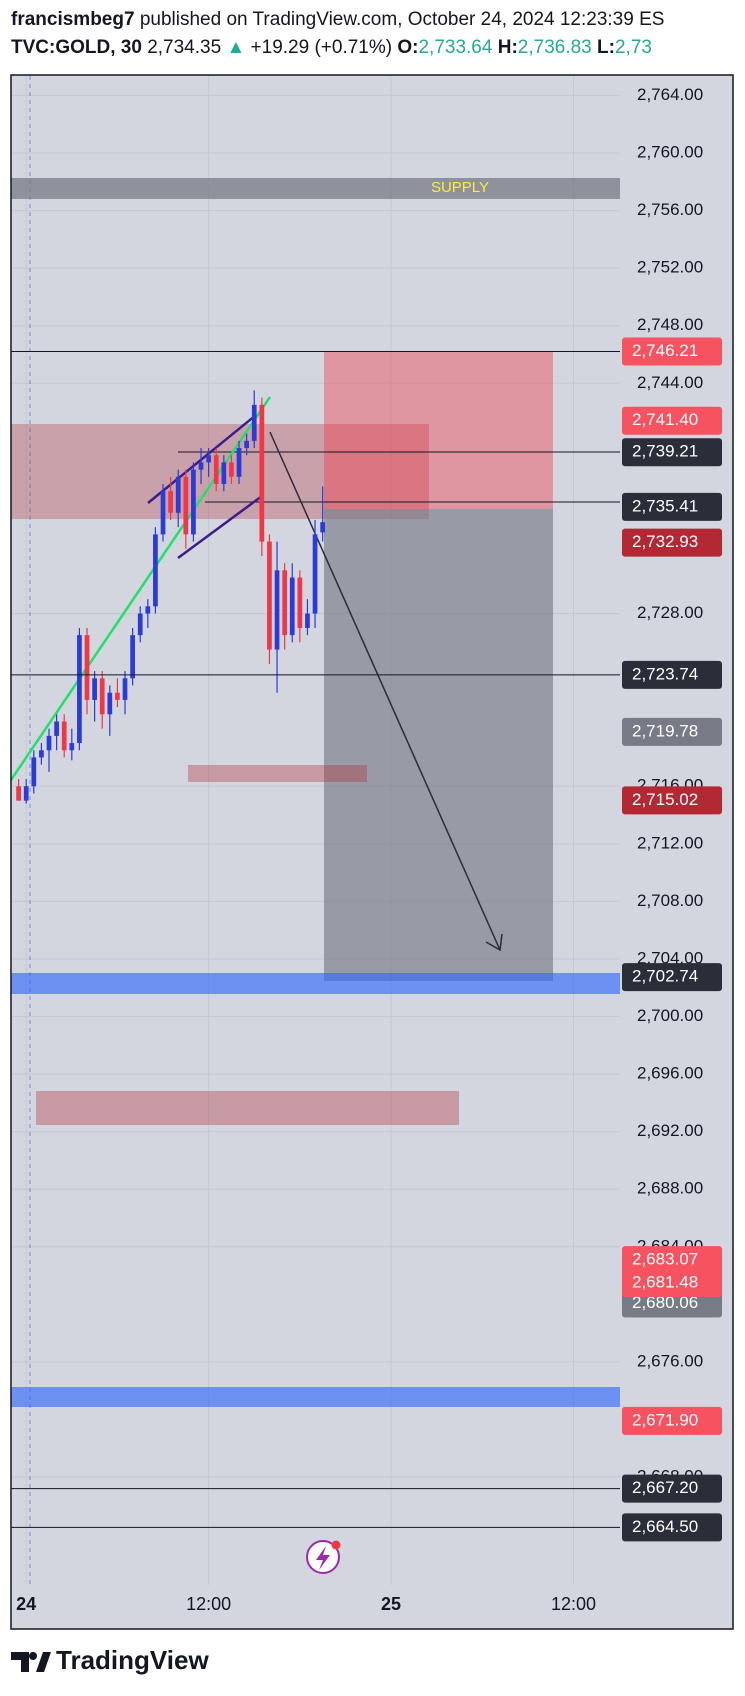 Image resolution: width=745 pixels, height=1696 pixels. What do you see at coordinates (508, 47) in the screenshot?
I see `h-label: H:` at bounding box center [508, 47].